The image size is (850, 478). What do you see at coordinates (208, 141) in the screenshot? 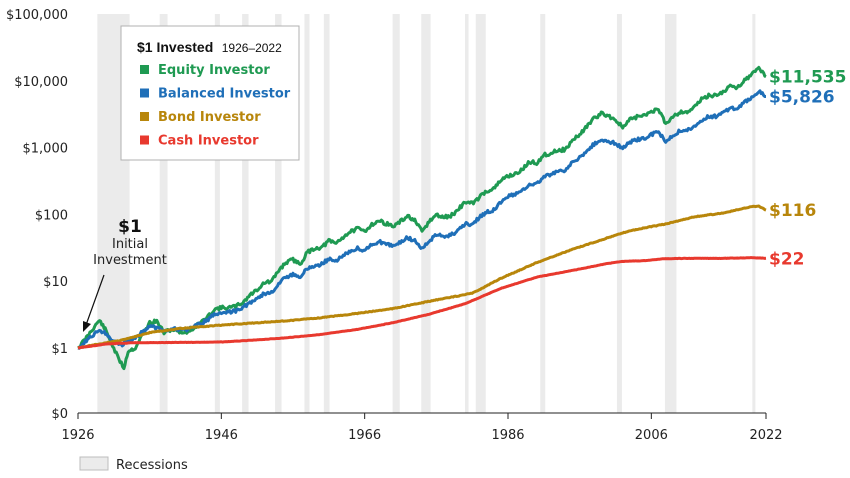
I see `legend-label-3: Cash Investor` at bounding box center [208, 141].